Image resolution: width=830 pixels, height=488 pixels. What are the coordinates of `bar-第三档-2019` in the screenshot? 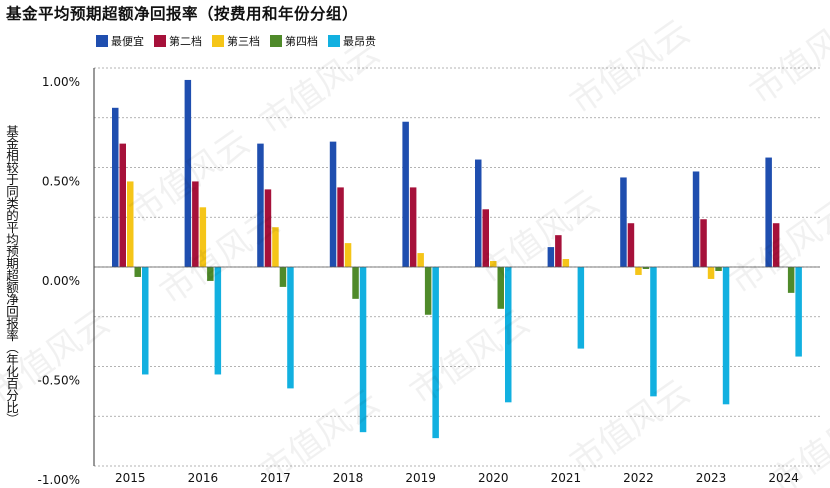 It's located at (420, 260).